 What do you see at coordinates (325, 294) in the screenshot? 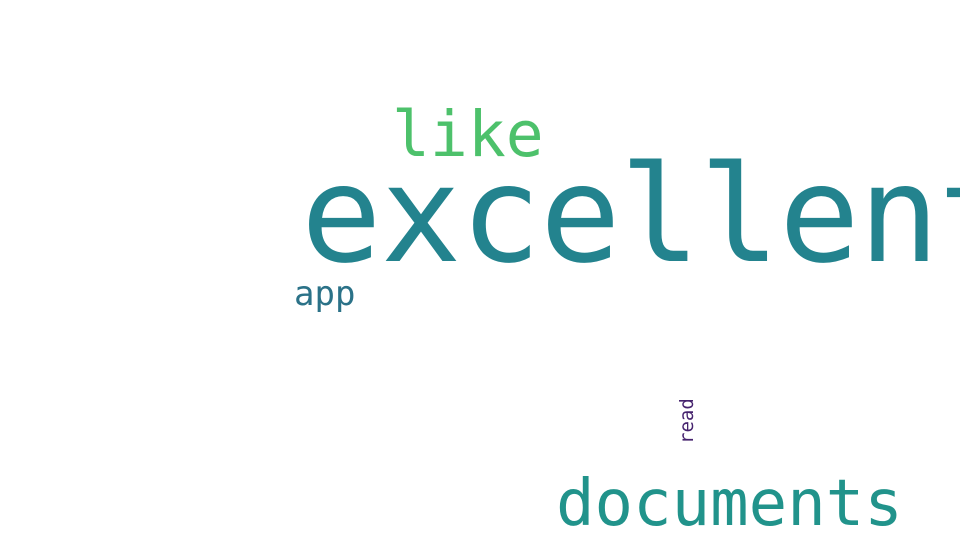
I see `word-app: app` at bounding box center [325, 294].